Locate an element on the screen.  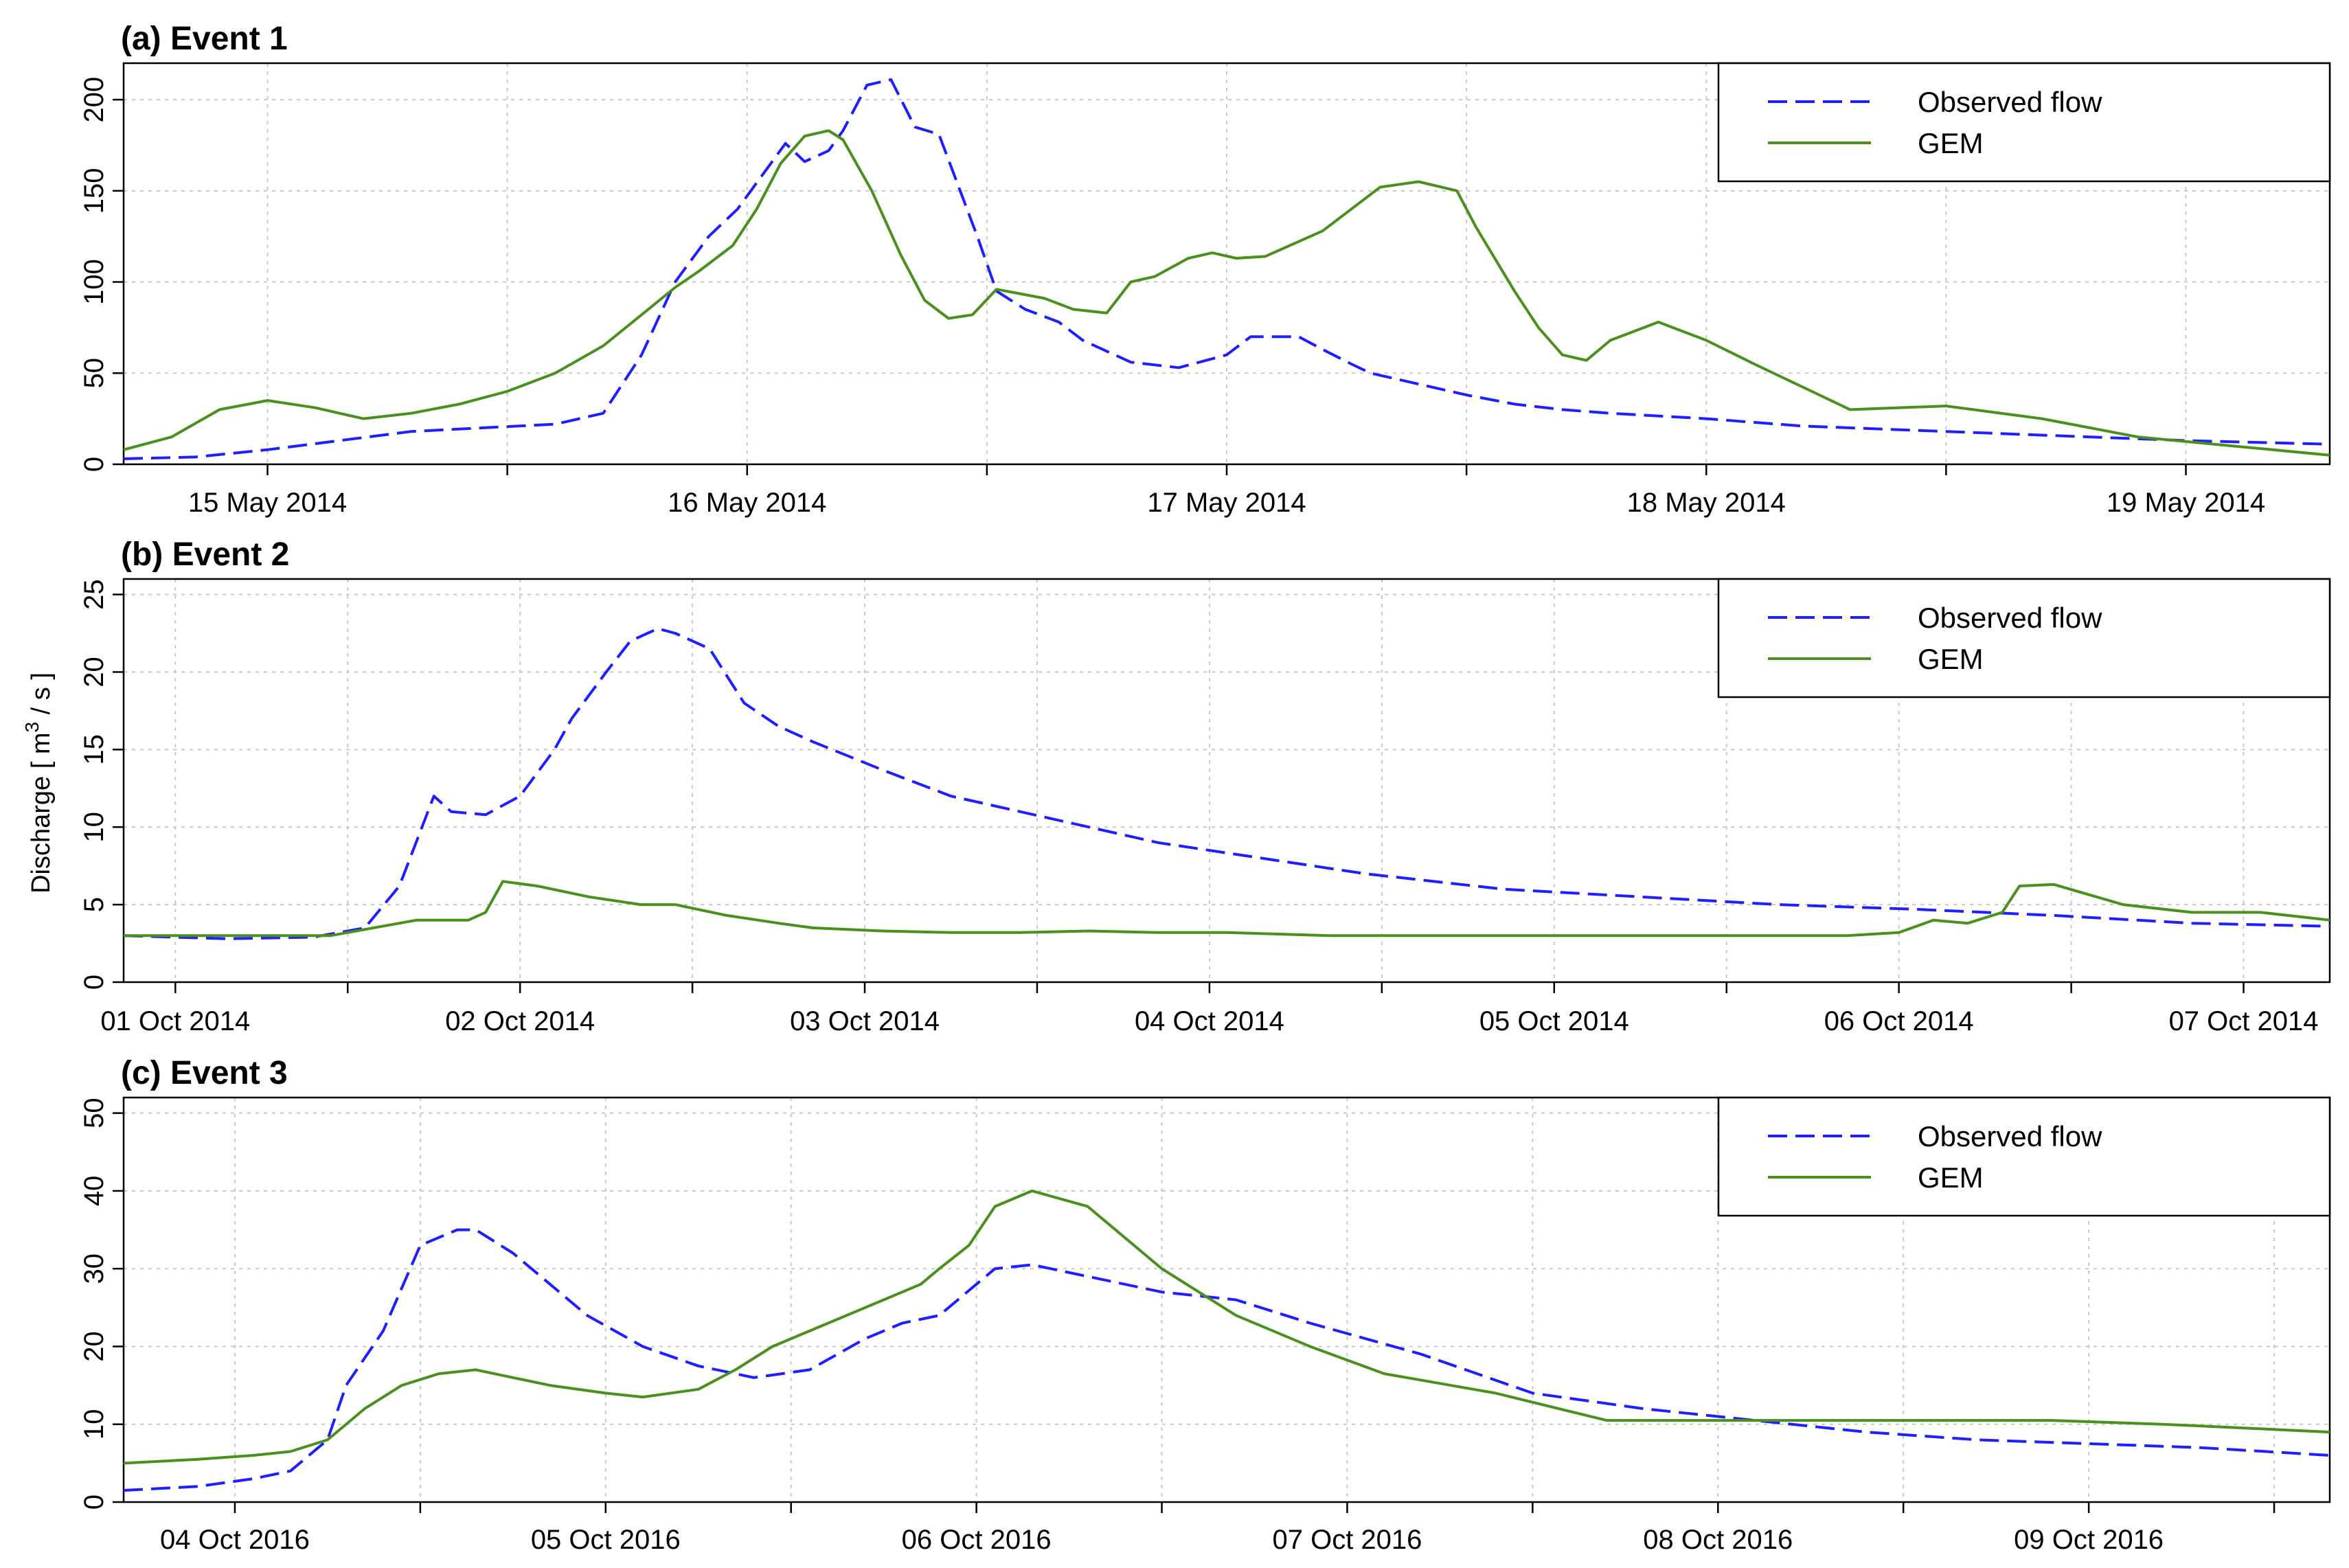
x-tick-label: 15 May 2014 is located at coordinates (267, 503).